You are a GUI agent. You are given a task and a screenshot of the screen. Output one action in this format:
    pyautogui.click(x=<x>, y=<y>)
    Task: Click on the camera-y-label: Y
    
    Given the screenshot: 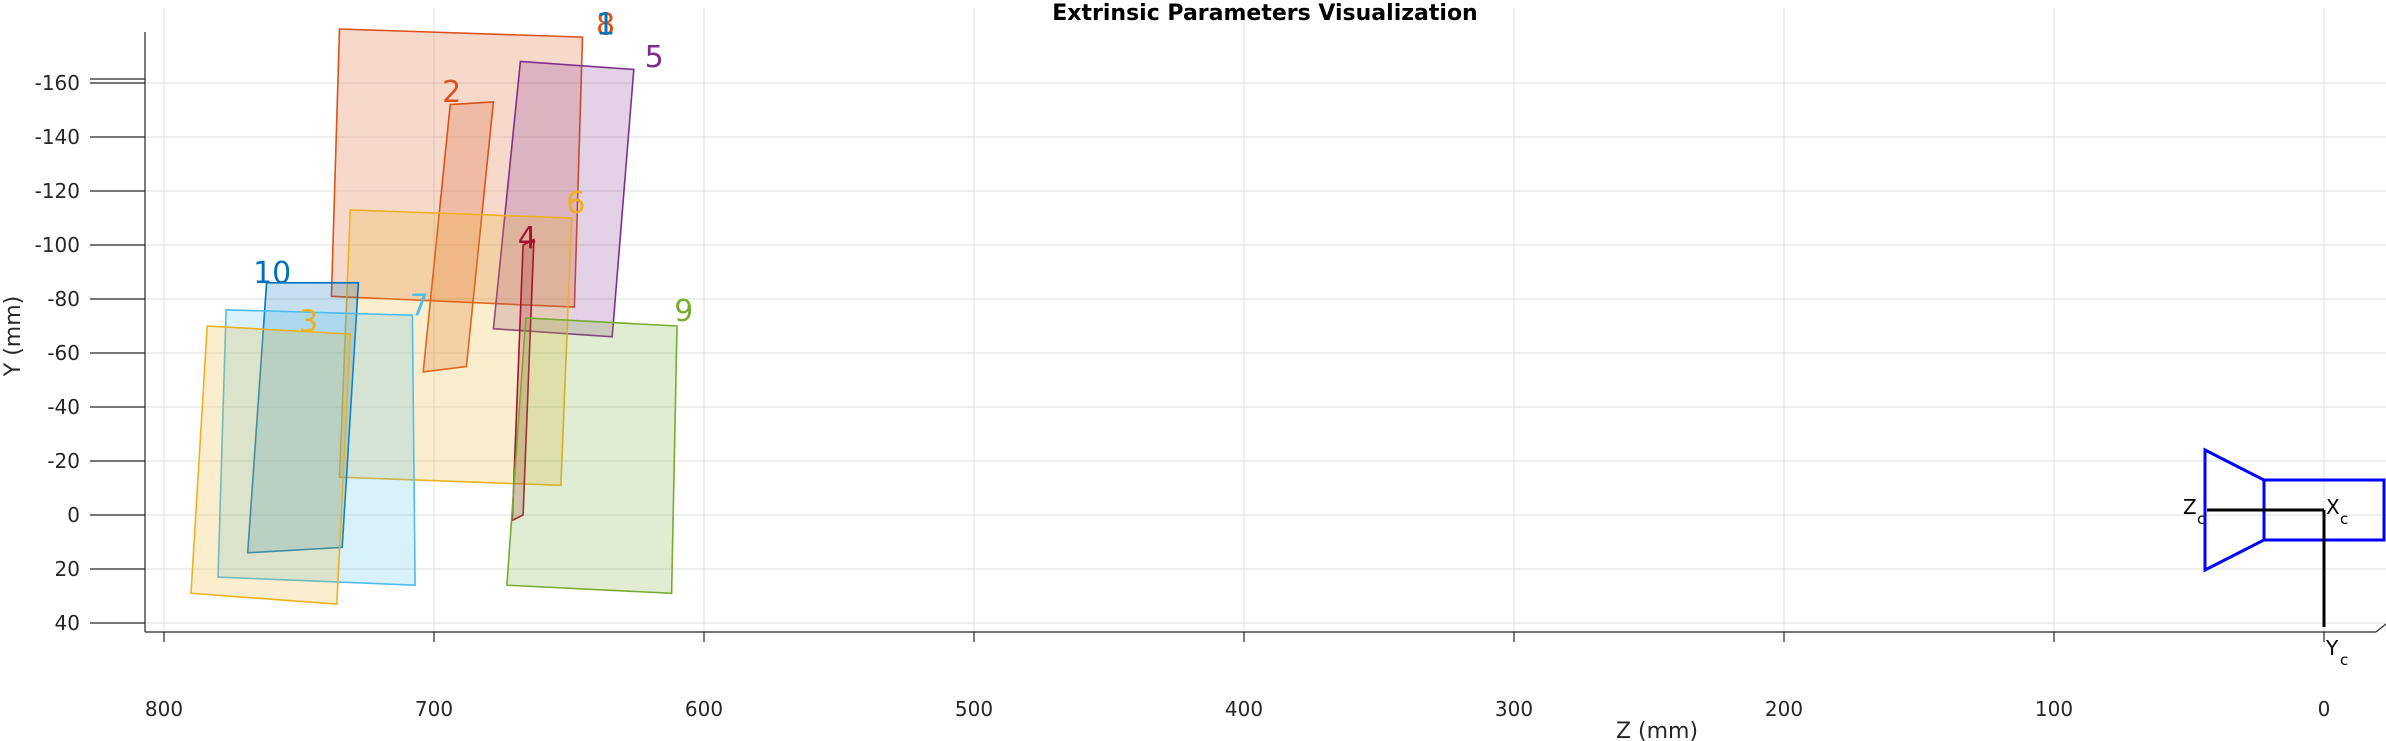 What is the action you would take?
    pyautogui.click(x=2332, y=648)
    